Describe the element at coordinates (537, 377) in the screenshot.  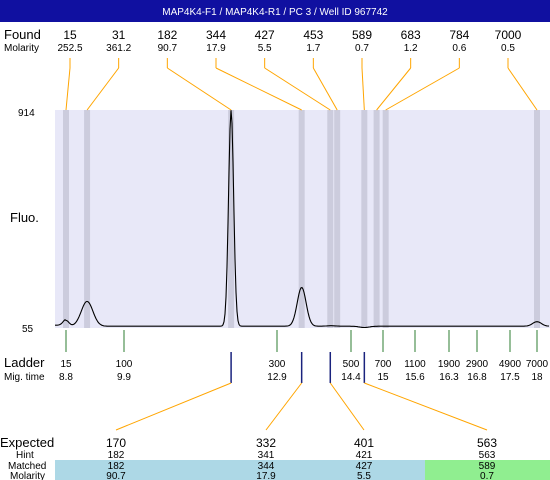
I see `ladder-mig-time-label: 18` at that location.